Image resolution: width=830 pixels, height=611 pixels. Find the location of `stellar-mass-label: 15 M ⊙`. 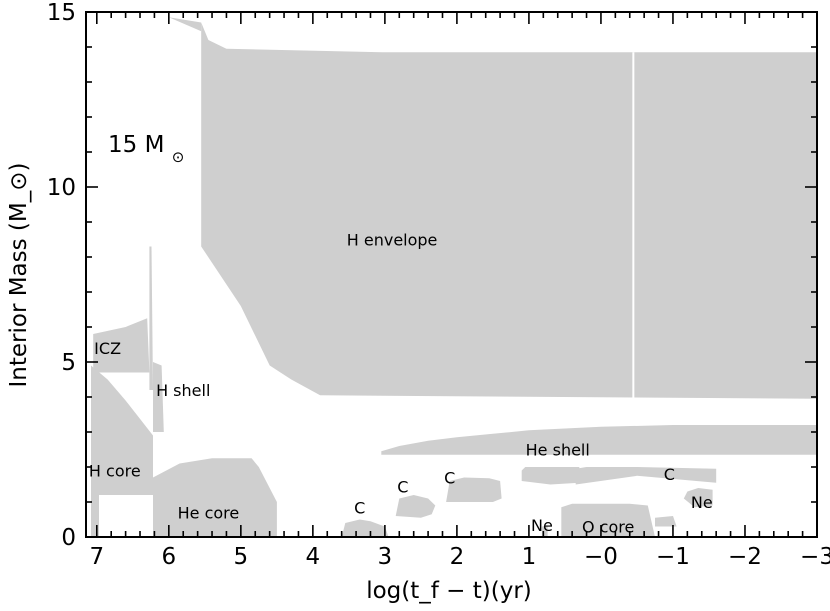

stellar-mass-label: 15 M ⊙ is located at coordinates (146, 149).